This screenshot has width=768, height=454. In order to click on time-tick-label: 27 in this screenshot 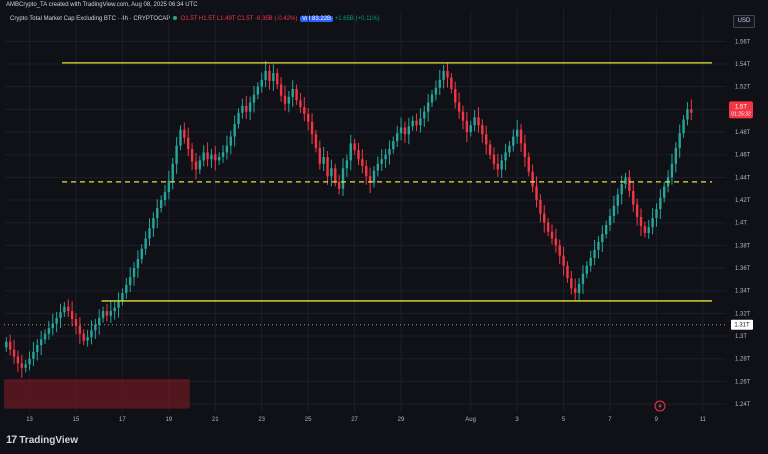, I will do `click(354, 420)`.